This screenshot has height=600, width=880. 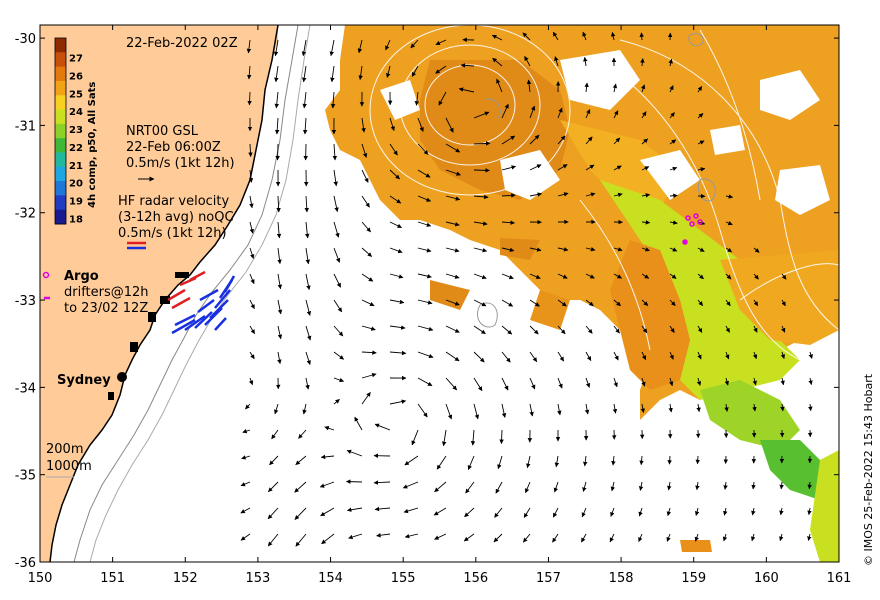 I want to click on y-tick-label: -32, so click(x=25, y=214).